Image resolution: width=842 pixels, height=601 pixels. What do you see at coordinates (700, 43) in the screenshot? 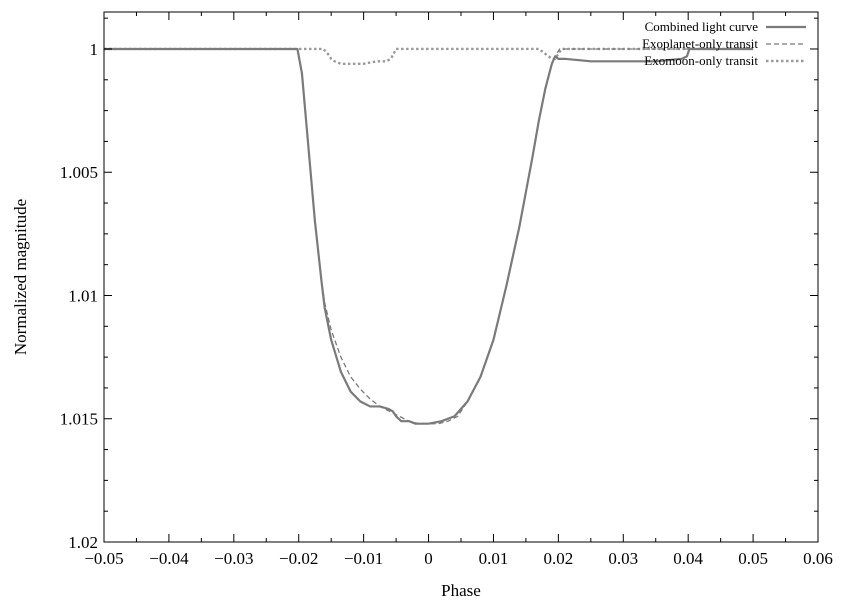
I see `legend-label-1: Exoplanet-only transit` at bounding box center [700, 43].